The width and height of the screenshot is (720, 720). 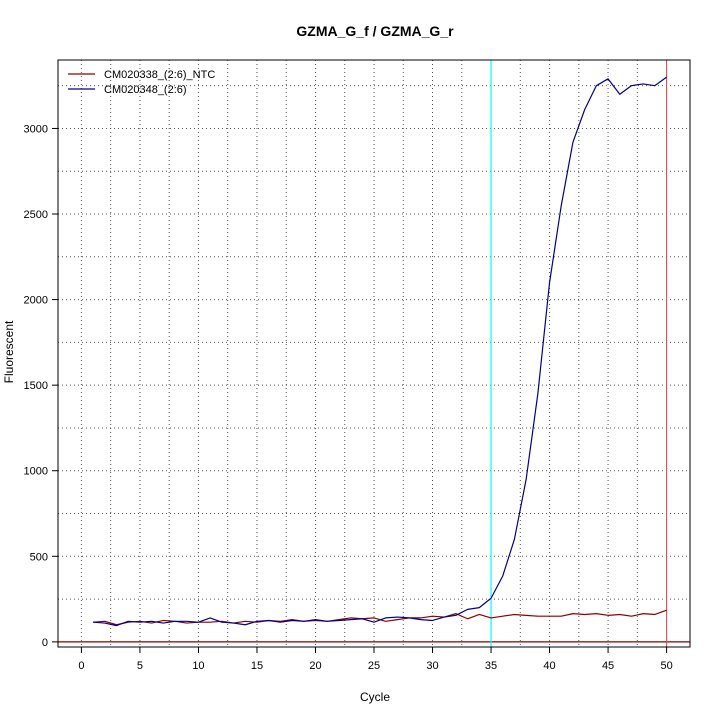 What do you see at coordinates (549, 666) in the screenshot?
I see `x-tick-label: 40` at bounding box center [549, 666].